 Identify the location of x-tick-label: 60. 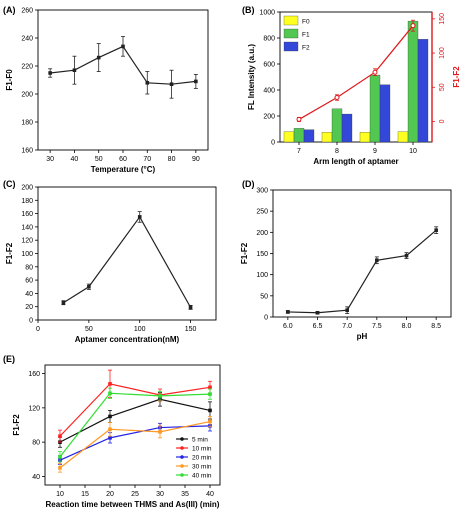
(123, 159).